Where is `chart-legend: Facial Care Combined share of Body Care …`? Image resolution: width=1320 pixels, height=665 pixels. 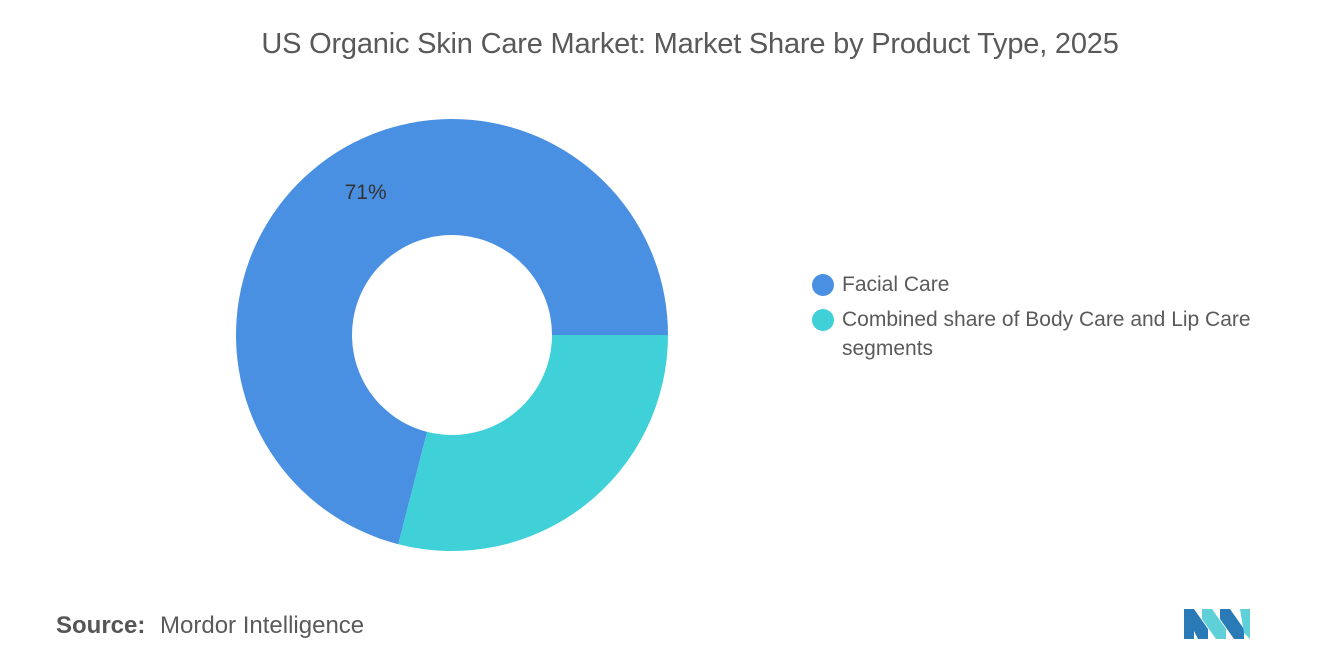
chart-legend: Facial Care Combined share of Body Care … is located at coordinates (1047, 319).